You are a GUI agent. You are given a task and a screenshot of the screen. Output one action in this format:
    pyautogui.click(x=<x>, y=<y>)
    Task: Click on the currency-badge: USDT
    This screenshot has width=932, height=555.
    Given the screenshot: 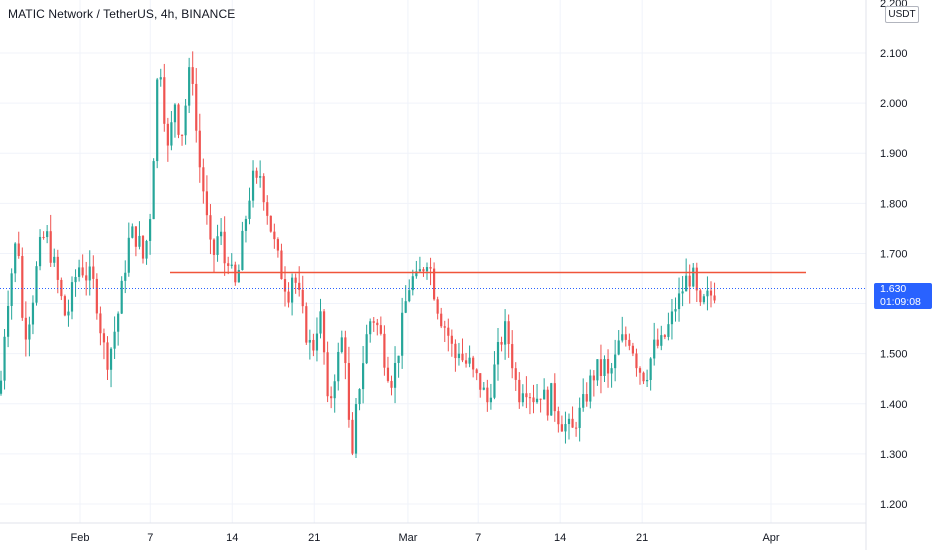 What is the action you would take?
    pyautogui.click(x=902, y=14)
    